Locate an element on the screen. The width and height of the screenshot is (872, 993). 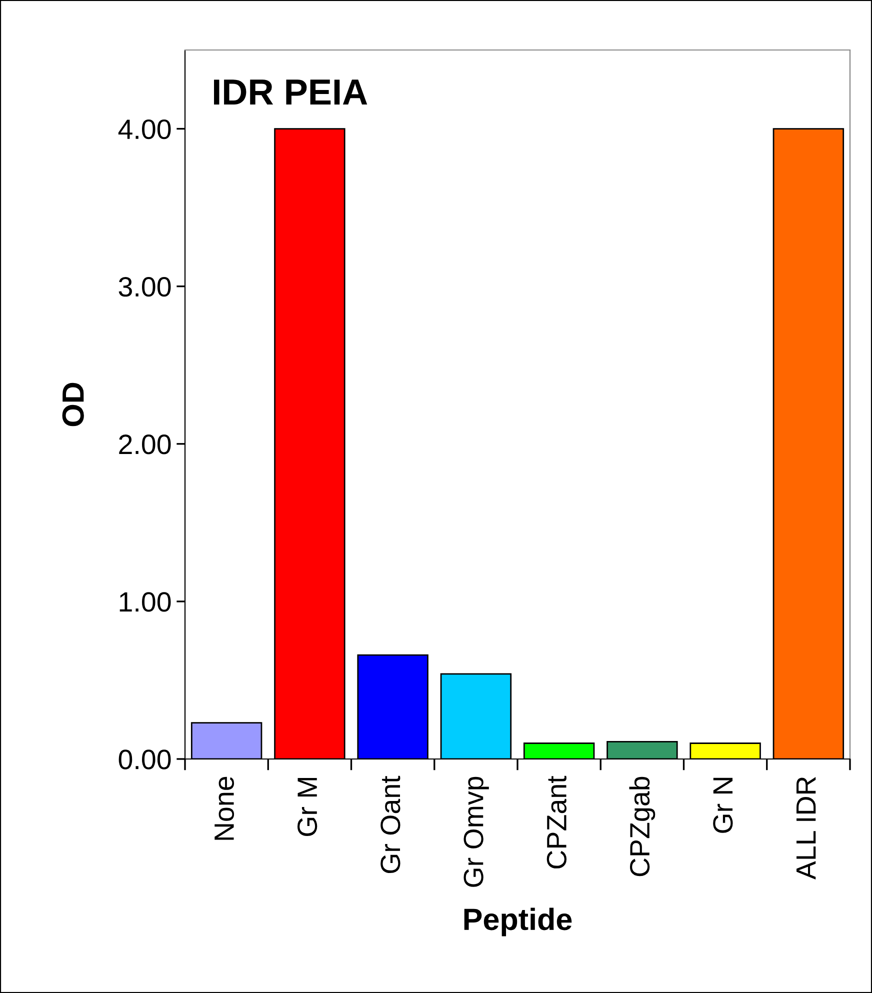
y-tick-label: 0.00 is located at coordinates (144, 760).